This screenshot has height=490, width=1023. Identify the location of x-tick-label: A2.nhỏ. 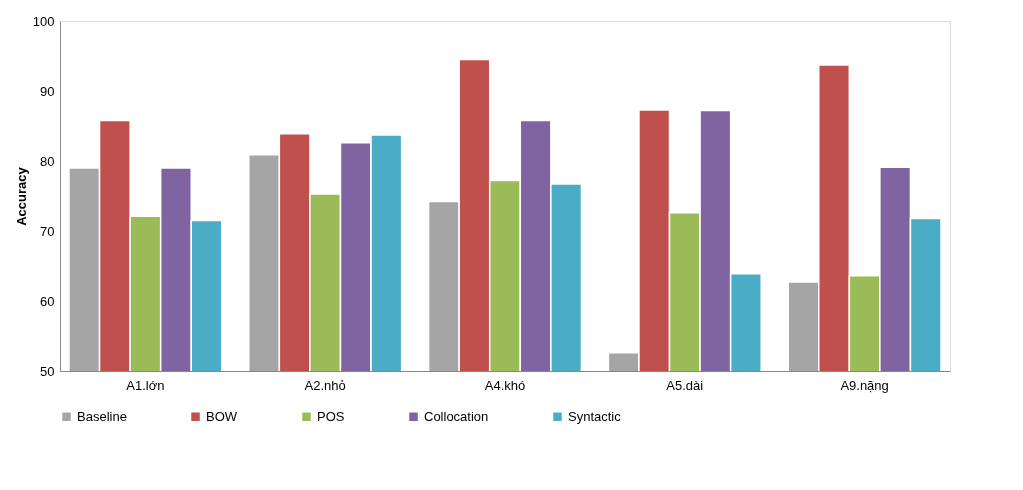
(325, 385).